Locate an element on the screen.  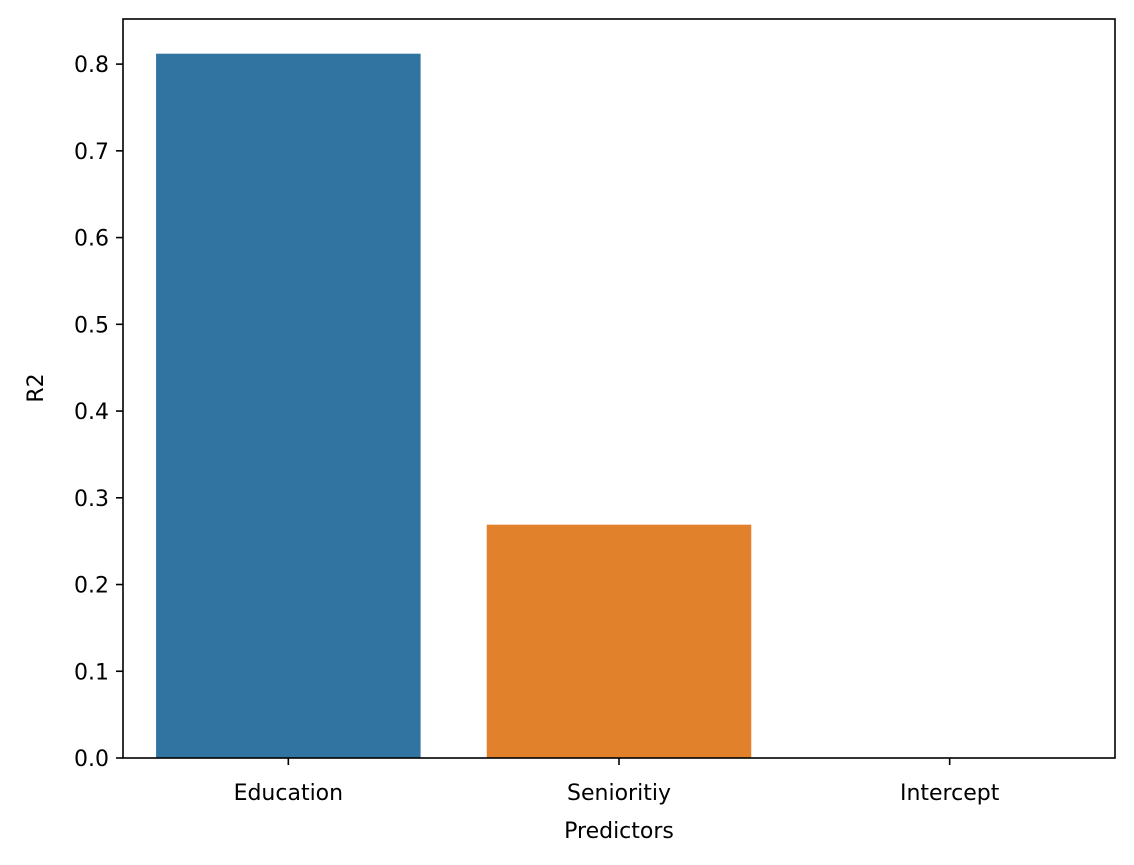
y-tick-label: 0.6 is located at coordinates (91, 239).